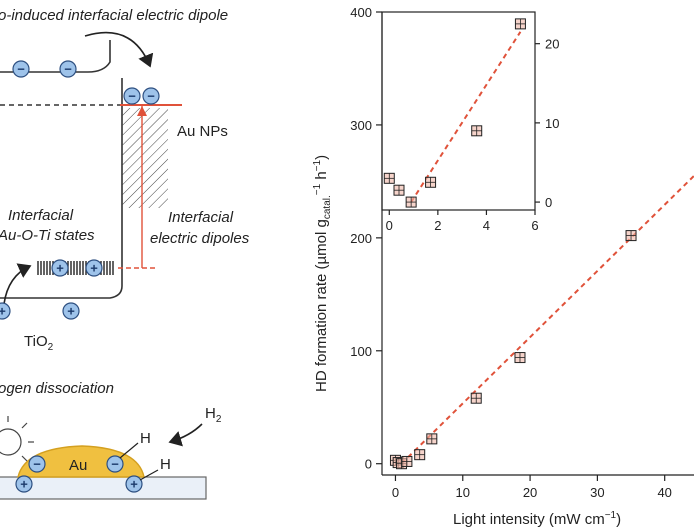  Describe the element at coordinates (145, 158) in the screenshot. I see `schottky-hatch` at that location.